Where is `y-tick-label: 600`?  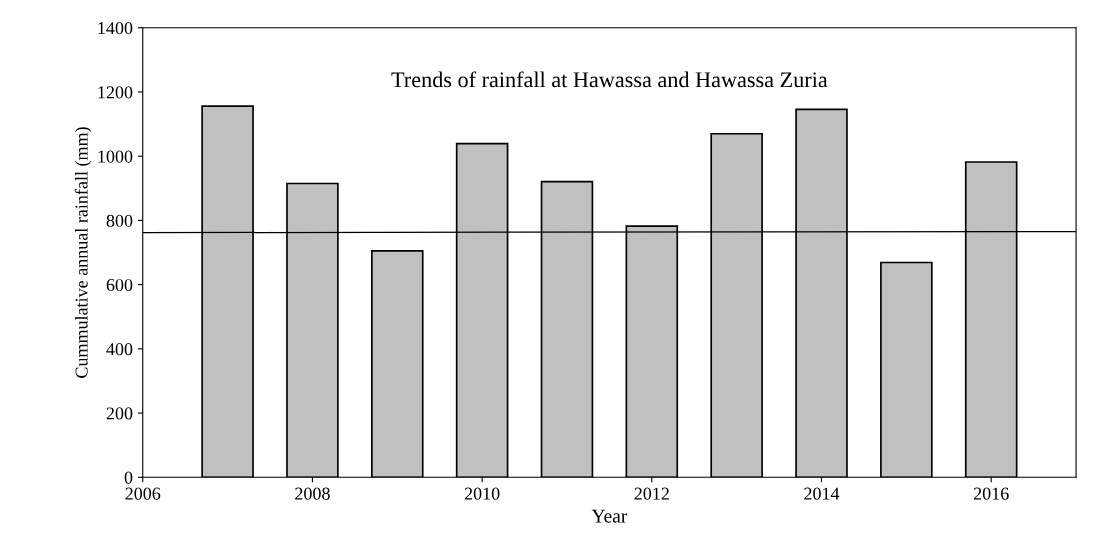 y-tick-label: 600 is located at coordinates (119, 285).